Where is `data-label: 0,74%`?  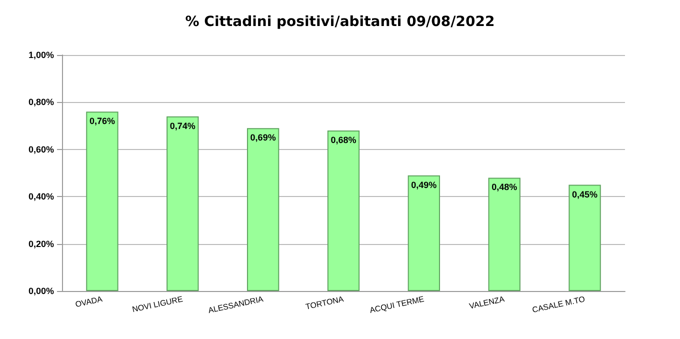
data-label: 0,74% is located at coordinates (183, 125).